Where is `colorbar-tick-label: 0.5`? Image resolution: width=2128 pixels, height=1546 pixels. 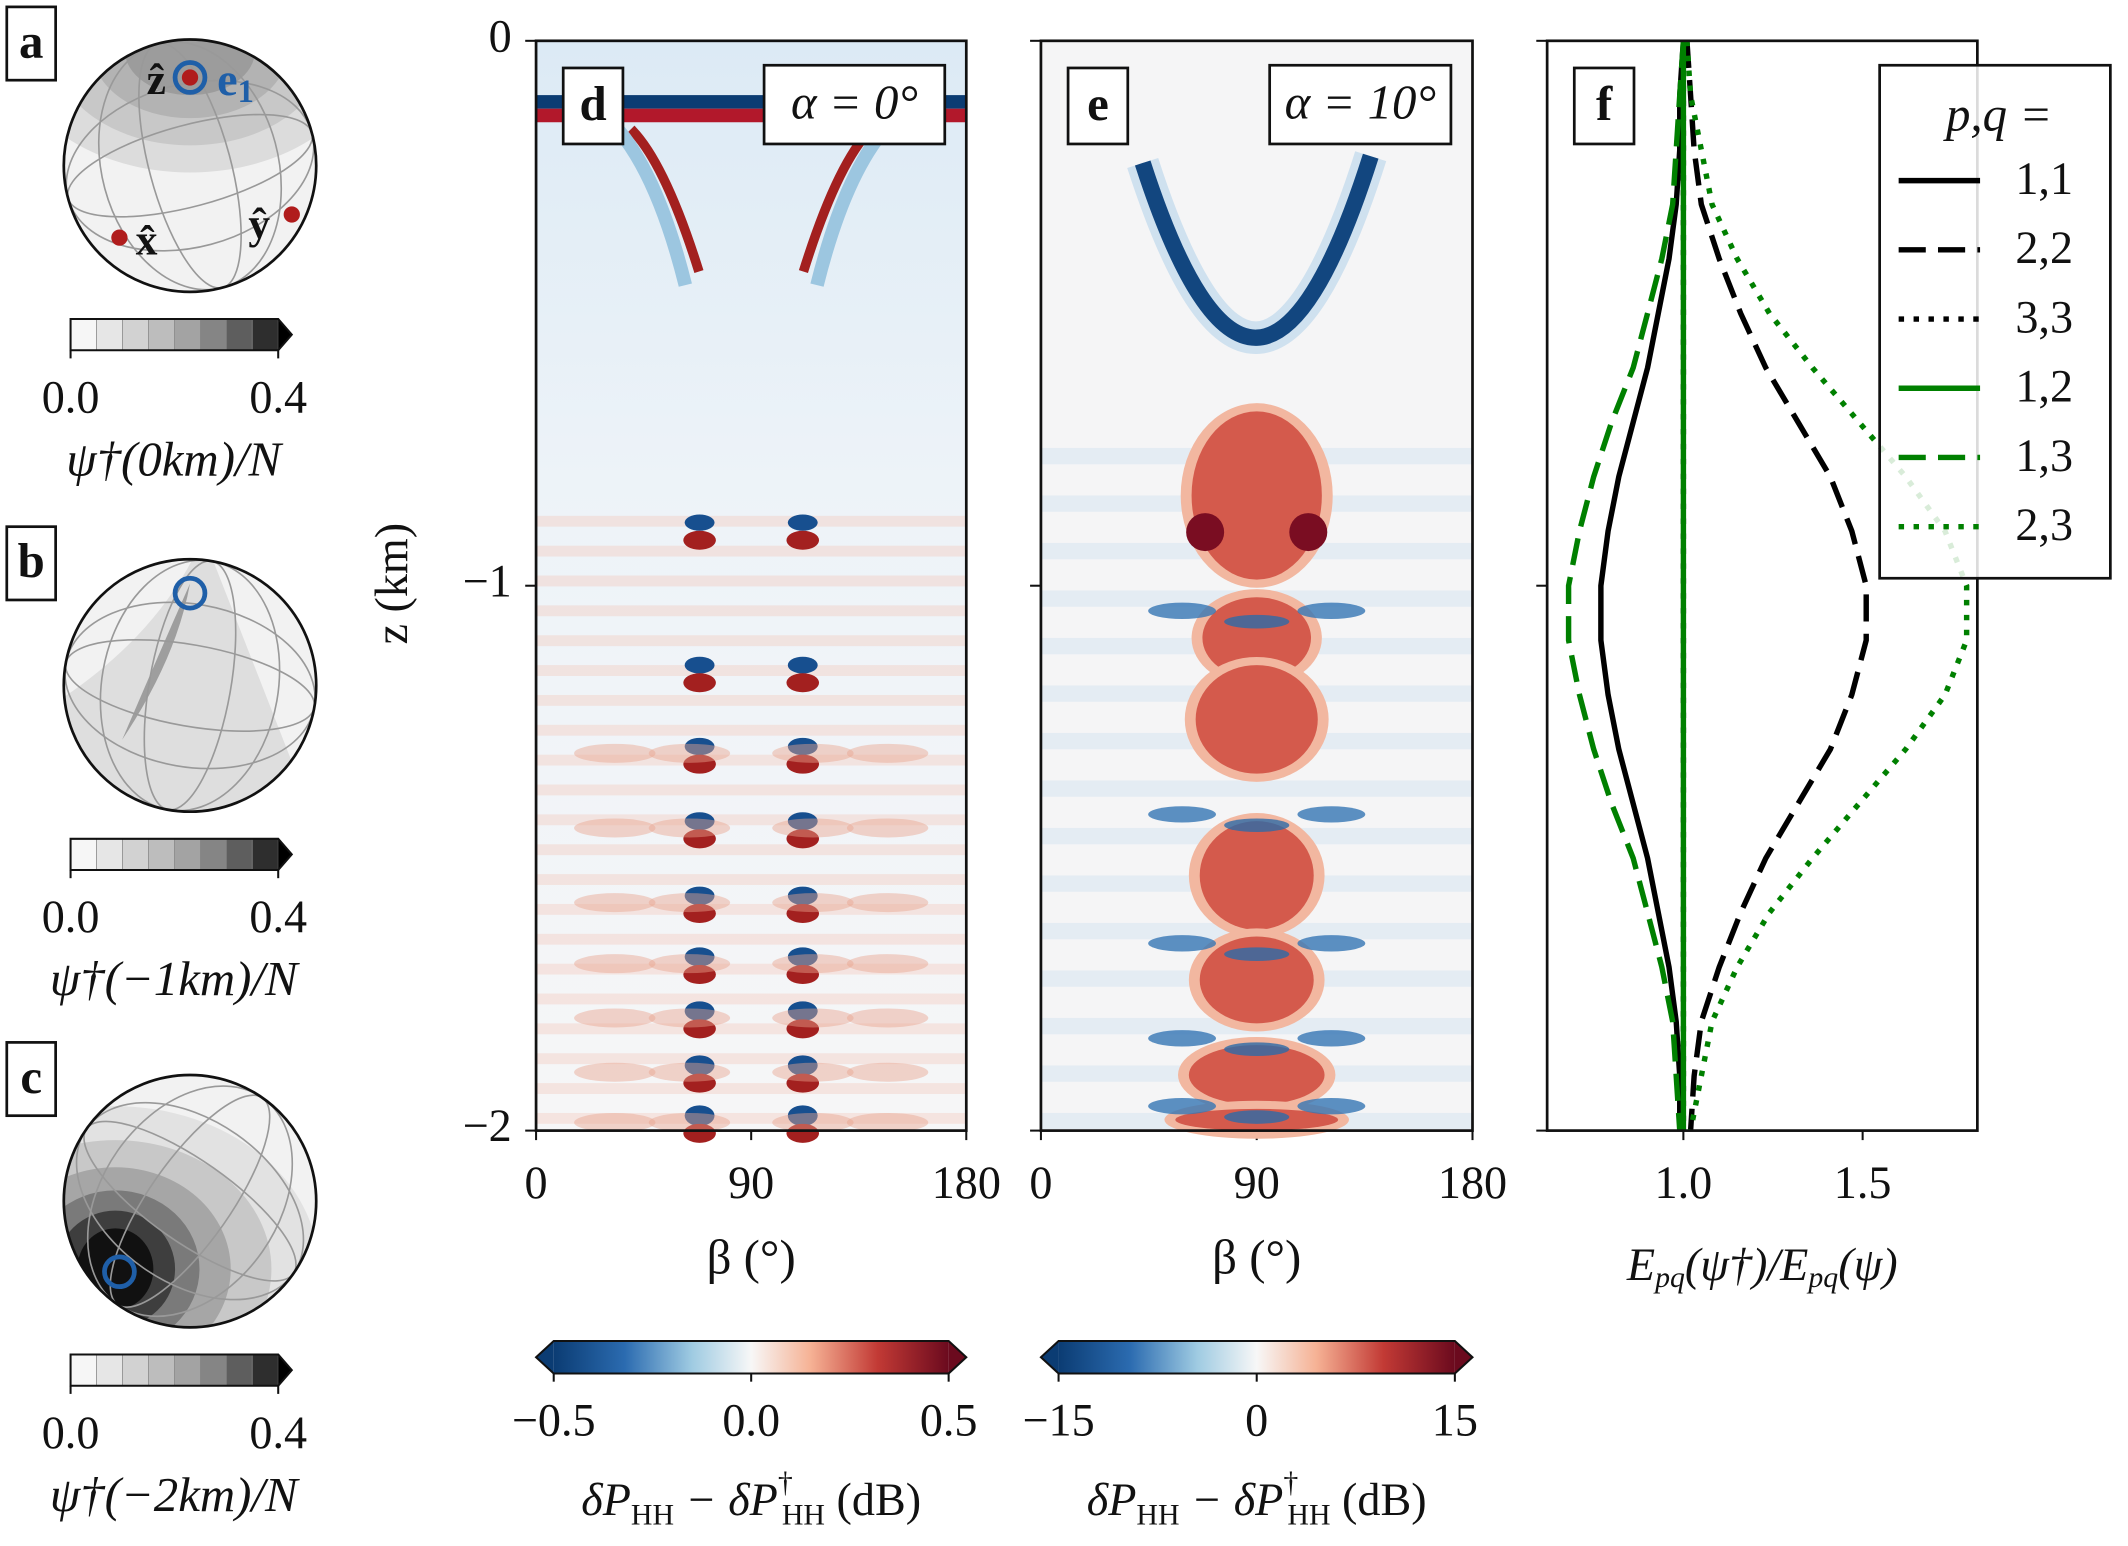
colorbar-tick-label: 0.5 is located at coordinates (949, 1420).